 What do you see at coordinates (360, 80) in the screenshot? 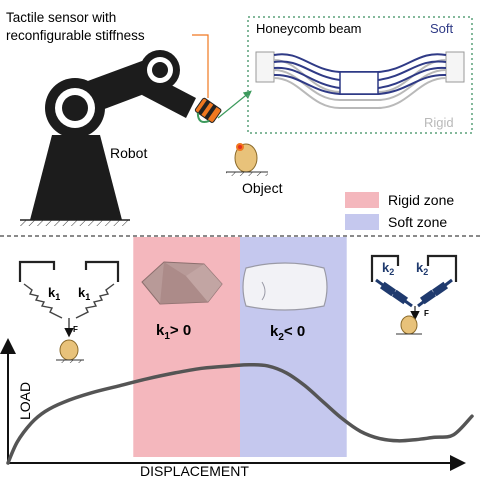
I see `honeycomb-beam` at bounding box center [360, 80].